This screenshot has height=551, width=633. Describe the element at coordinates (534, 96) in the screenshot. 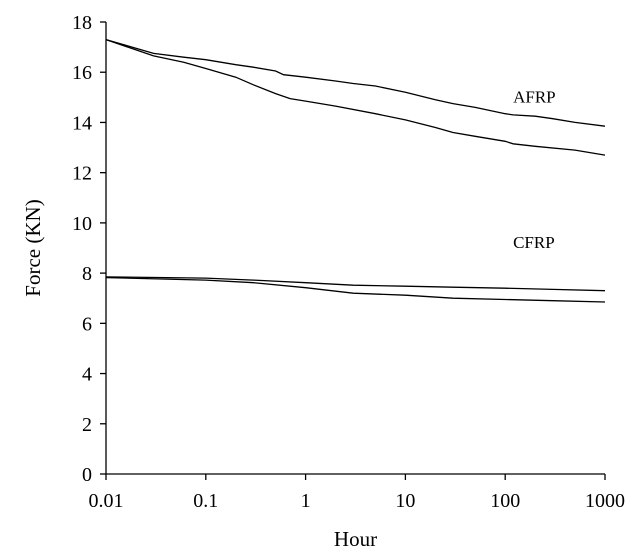

I see `annotation-afrp: AFRP` at that location.